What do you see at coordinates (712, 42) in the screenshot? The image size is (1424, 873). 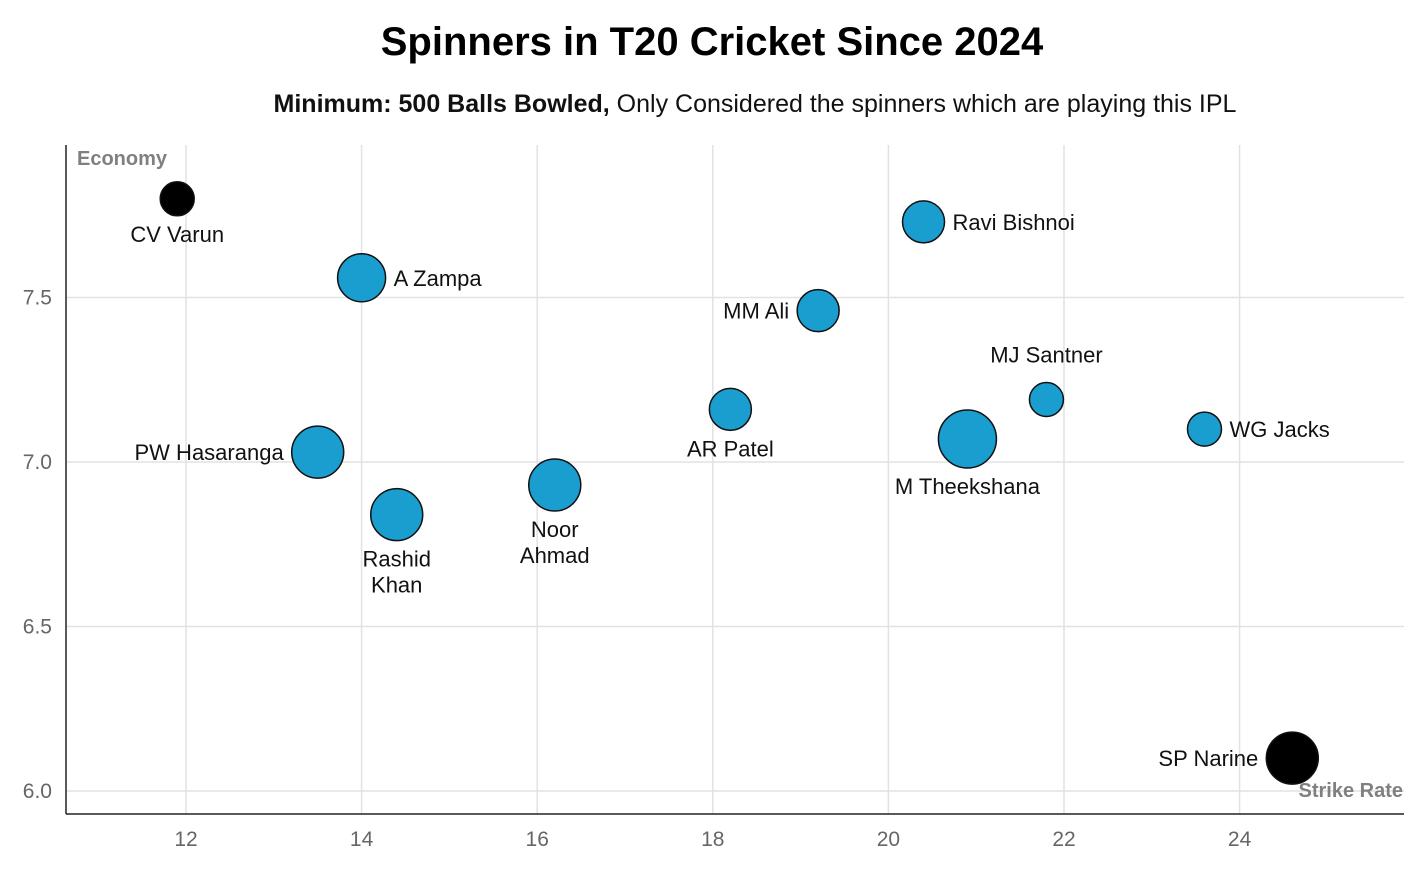 I see `chart-title: Spinners in T20 Cricket Since 2024` at bounding box center [712, 42].